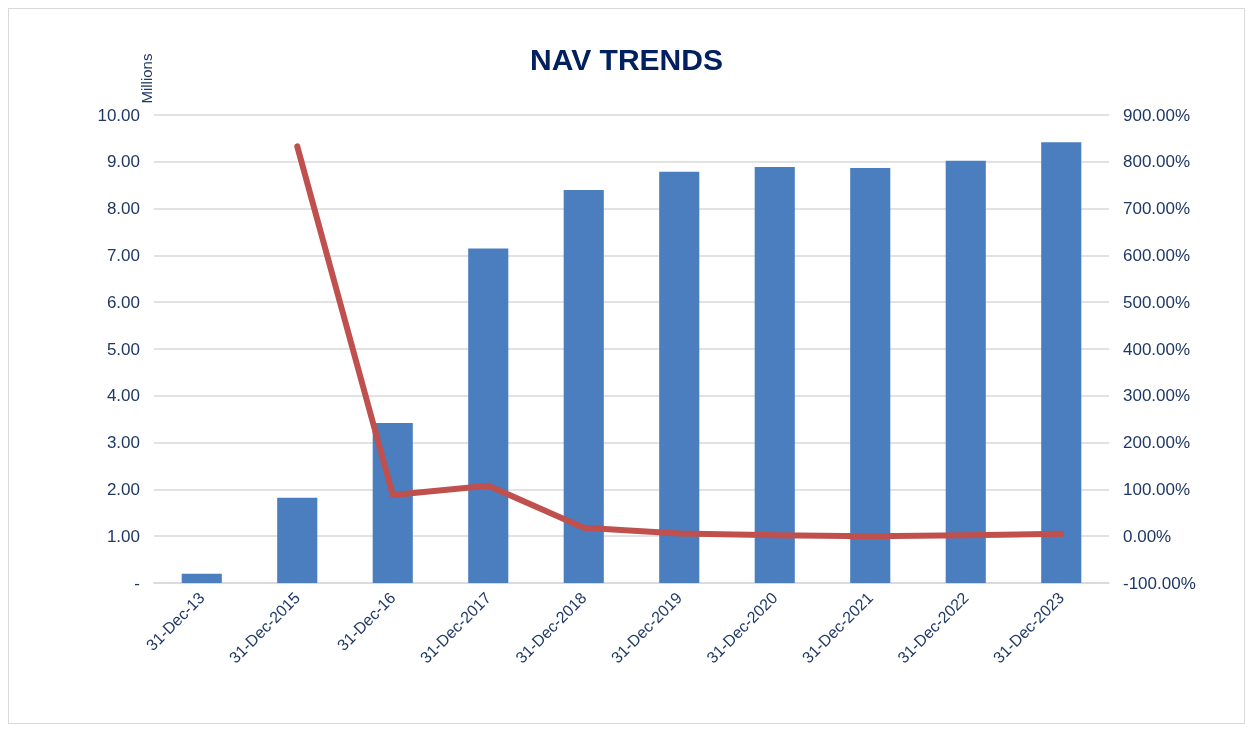 The width and height of the screenshot is (1253, 732). I want to click on y2-tick-label: 600.00%, so click(1157, 255).